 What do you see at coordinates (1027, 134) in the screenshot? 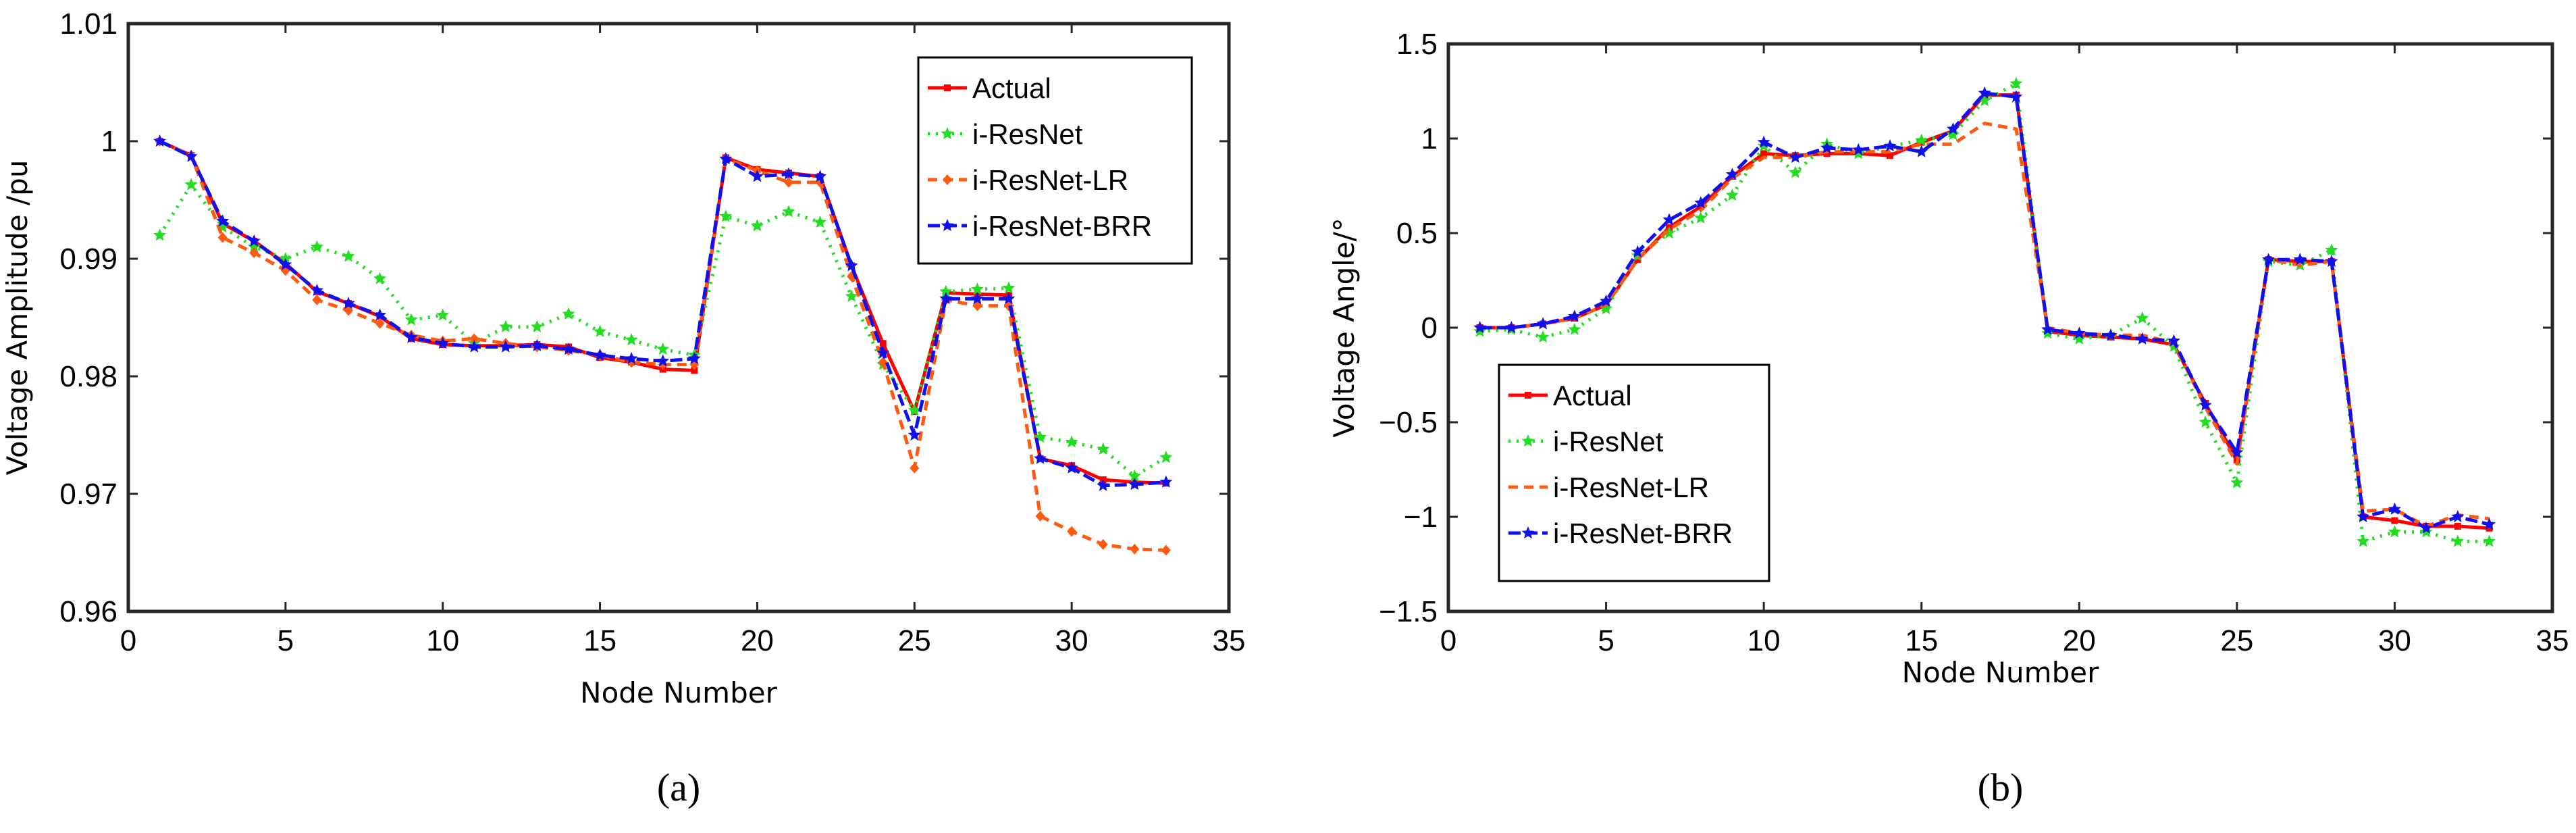
I see `legend-label: i-ResNet` at bounding box center [1027, 134].